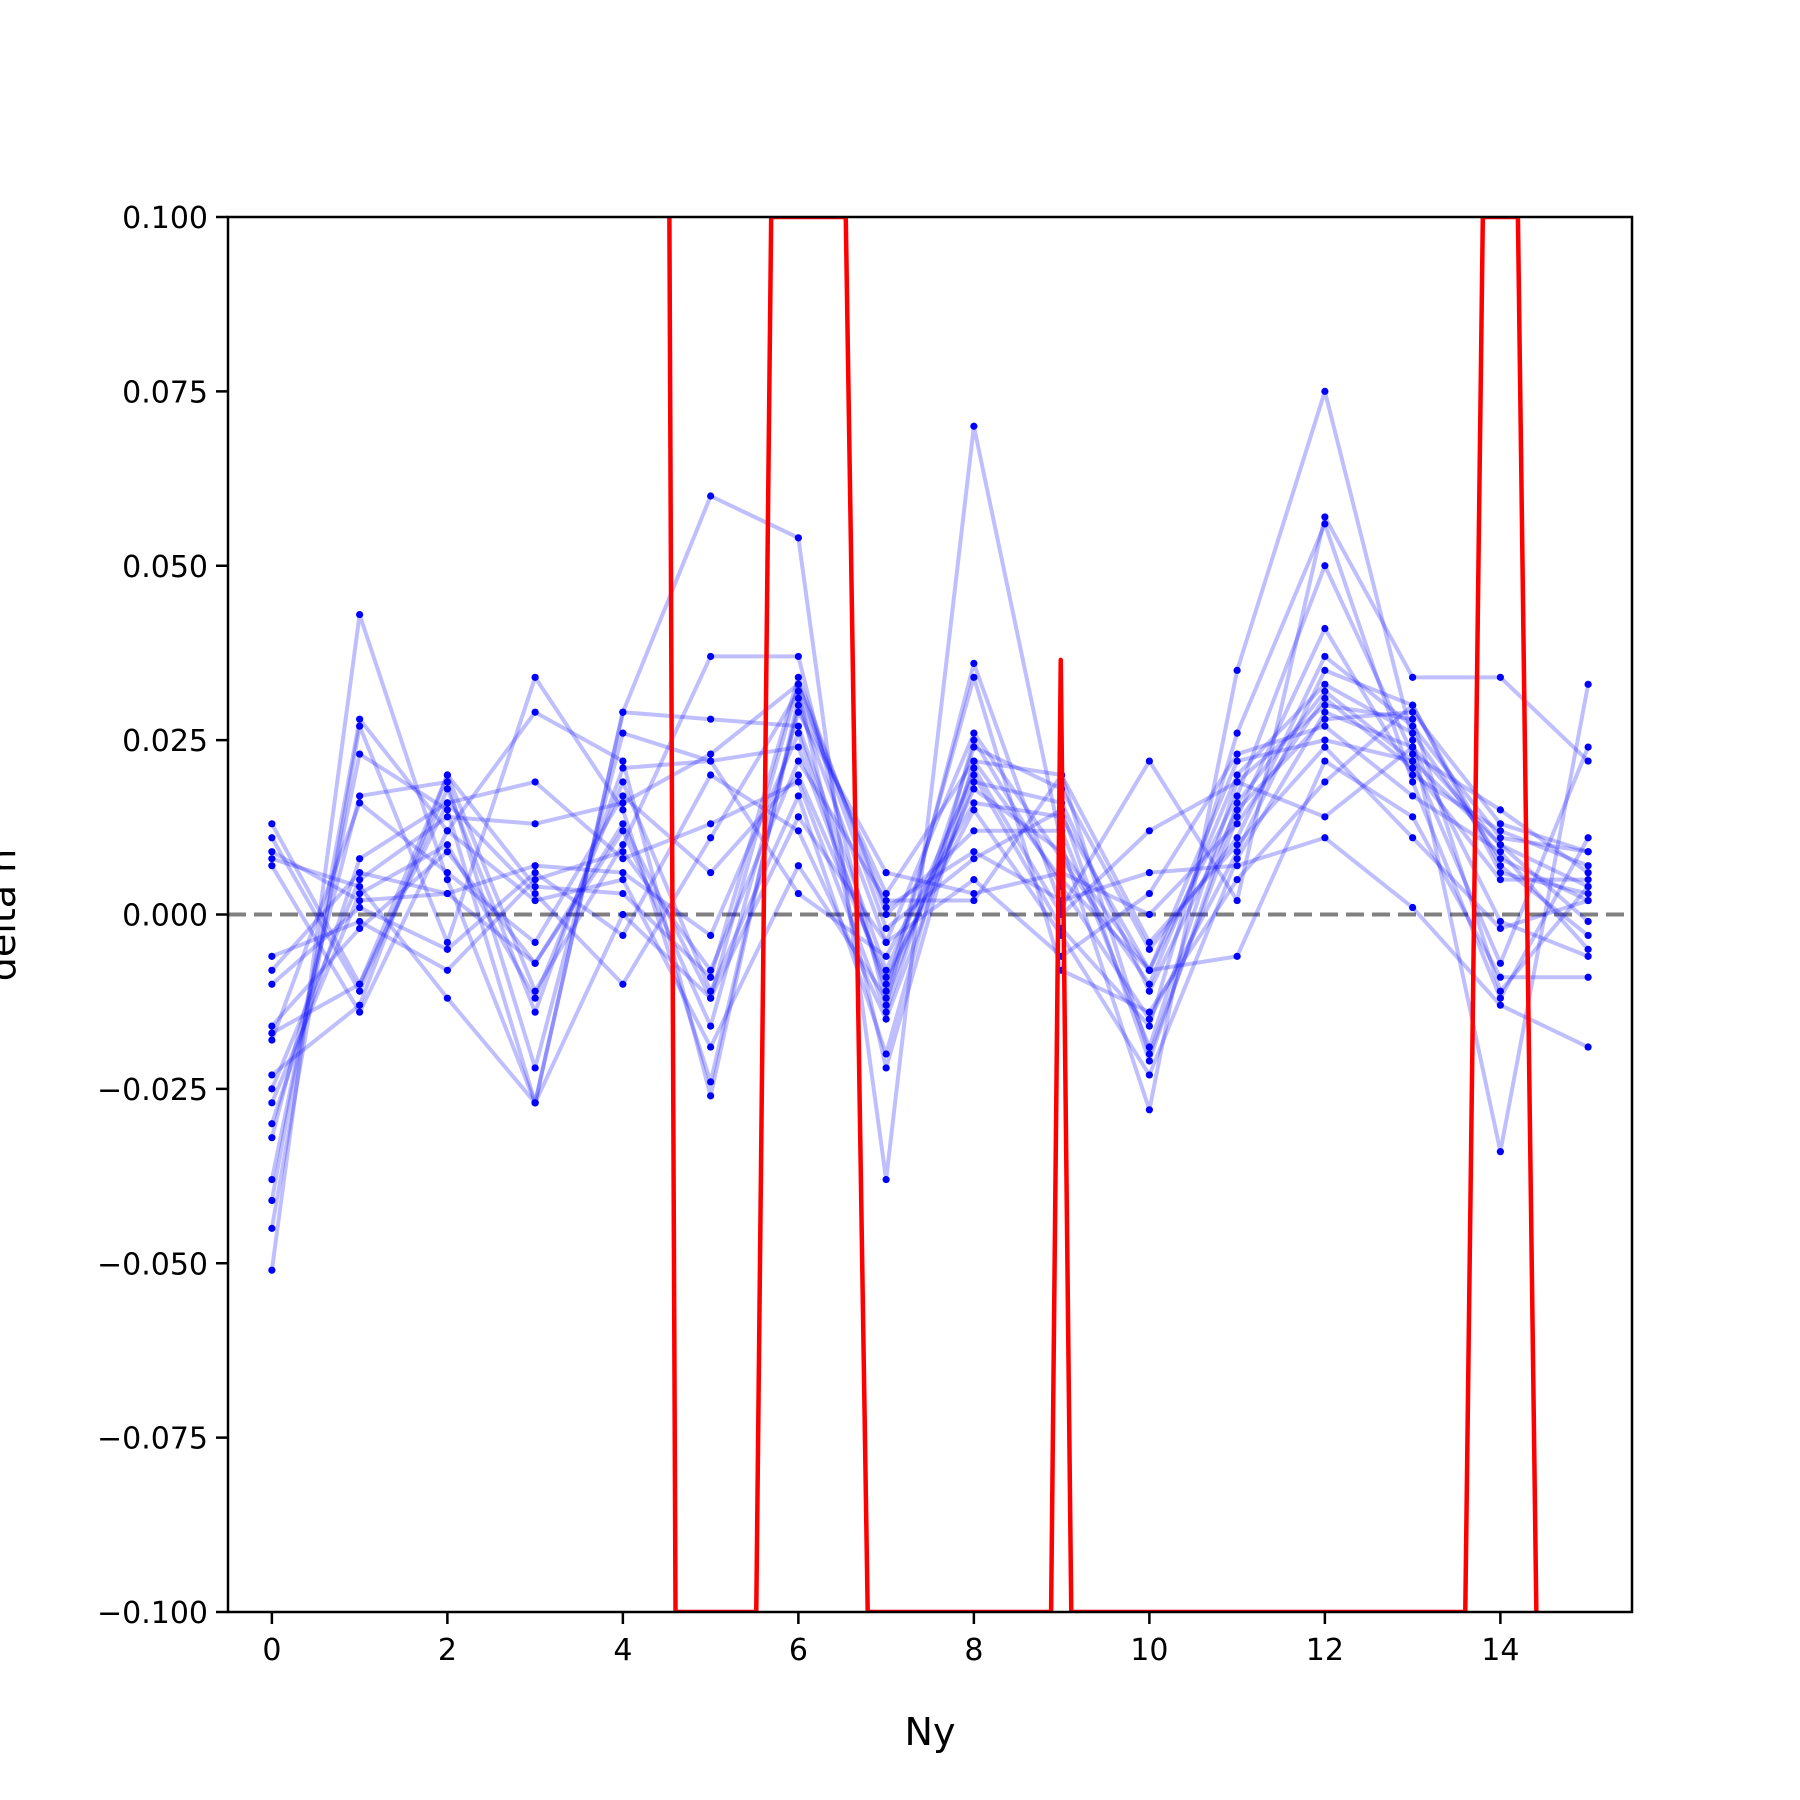 This screenshot has width=1800, height=1800. Describe the element at coordinates (165, 392) in the screenshot. I see `y-tick-label: 0.075` at that location.